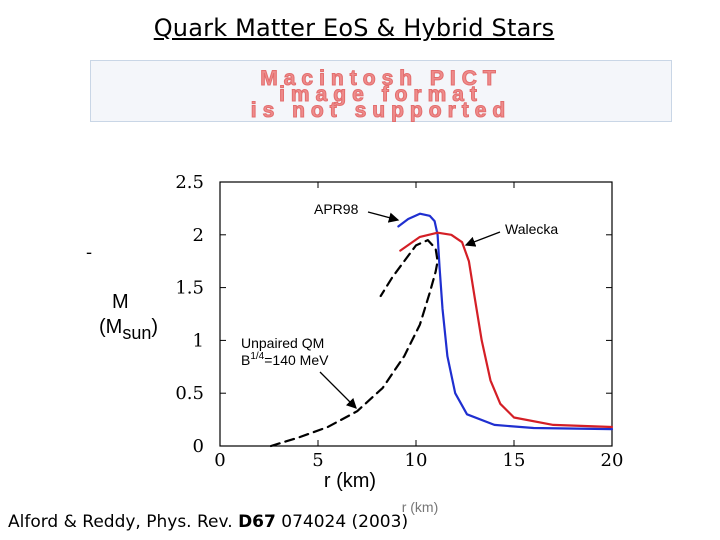 This screenshot has width=720, height=540. What do you see at coordinates (506, 330) in the screenshot?
I see `series-line-walecka` at bounding box center [506, 330].